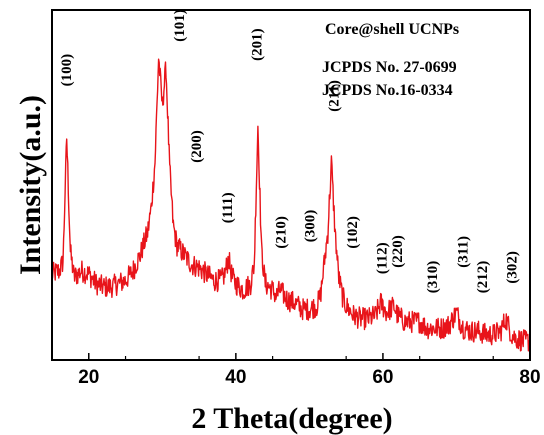 This screenshot has height=435, width=544. I want to click on peak-label: (302), so click(513, 267).